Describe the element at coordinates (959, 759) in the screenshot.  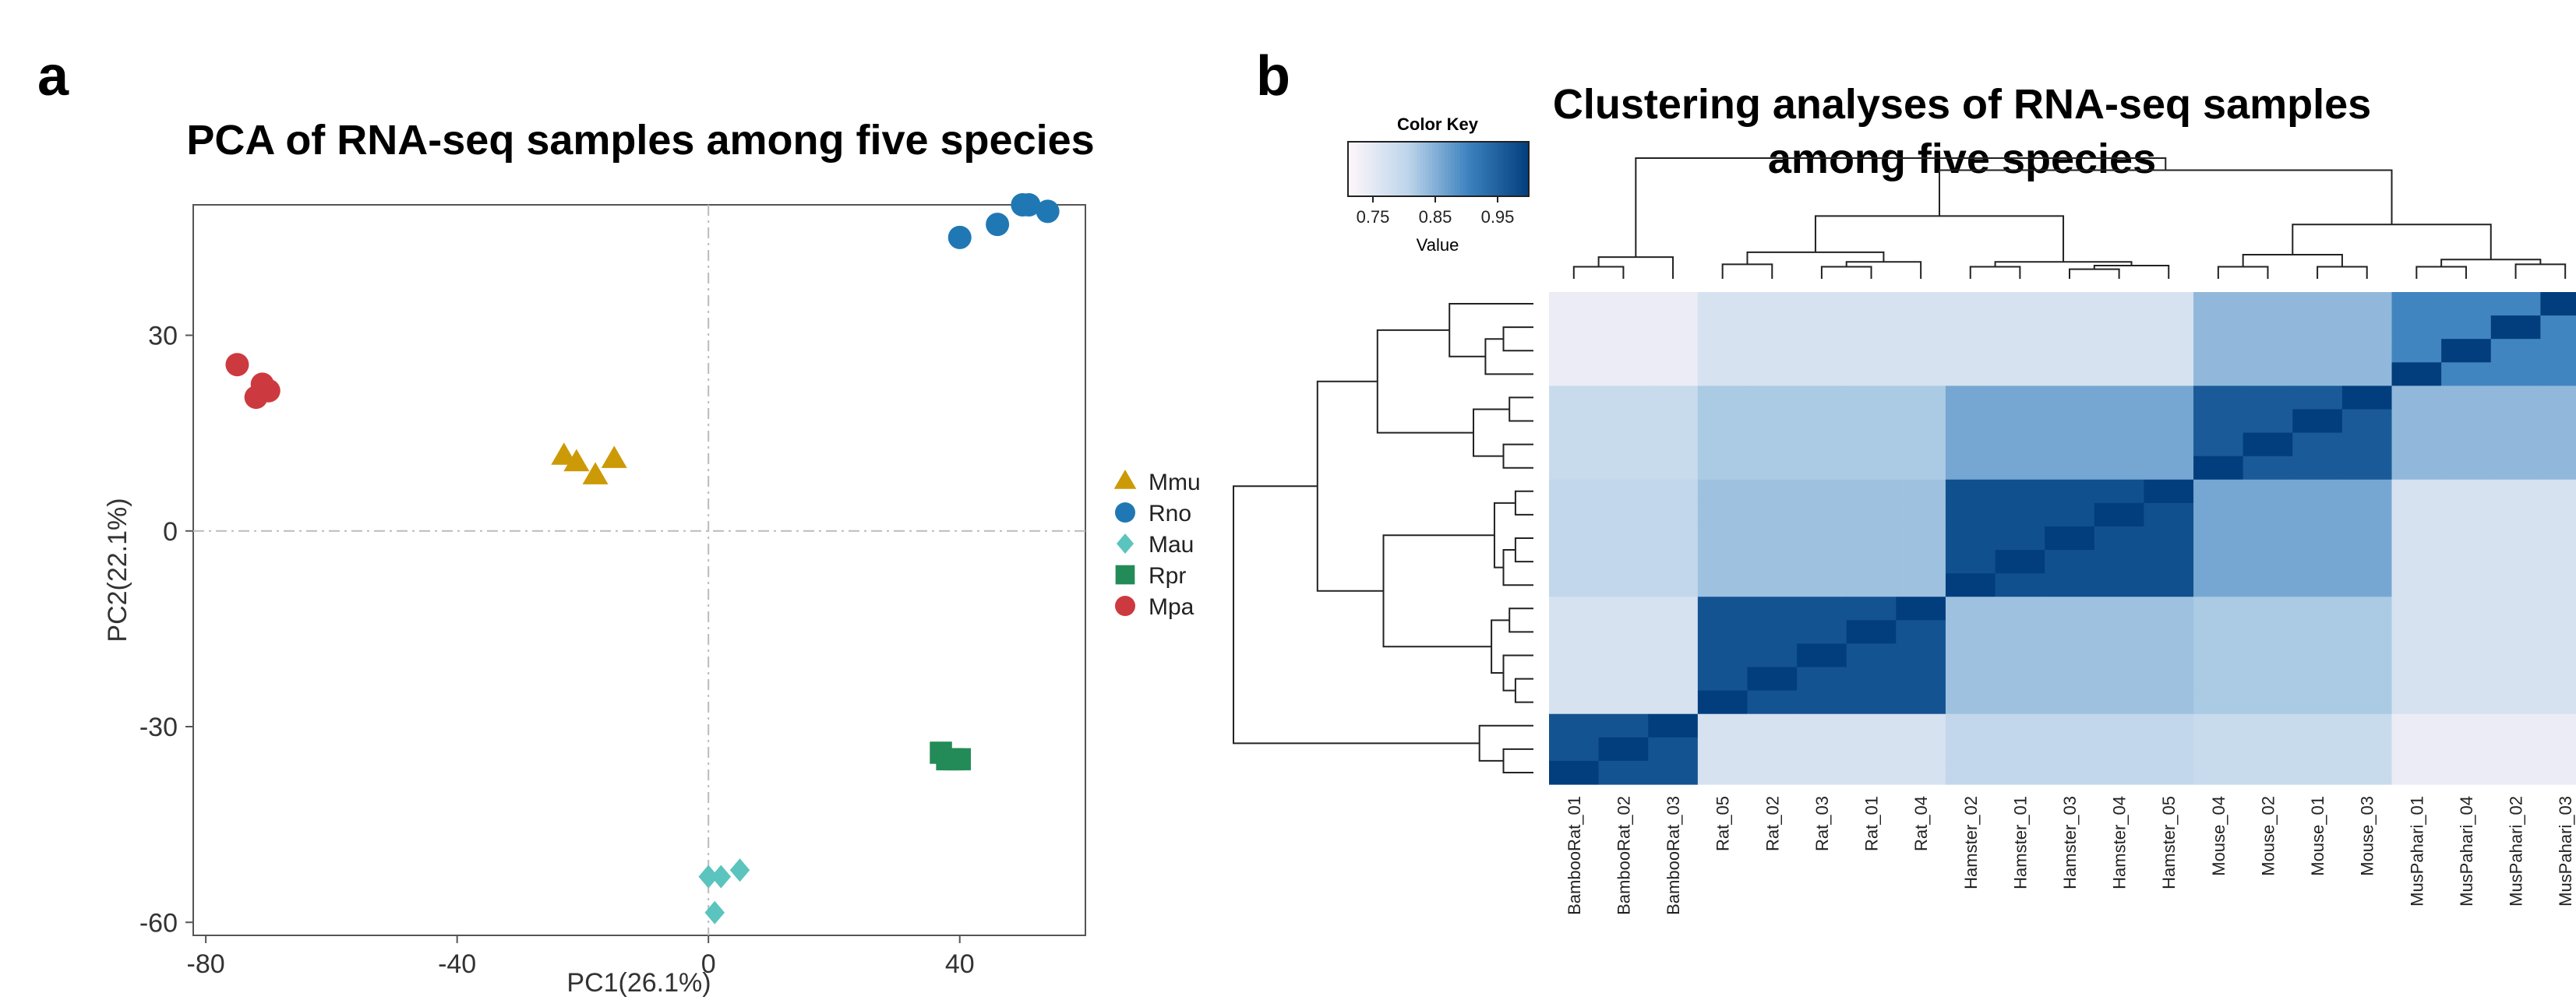
I see `pca-point-rpr` at that location.